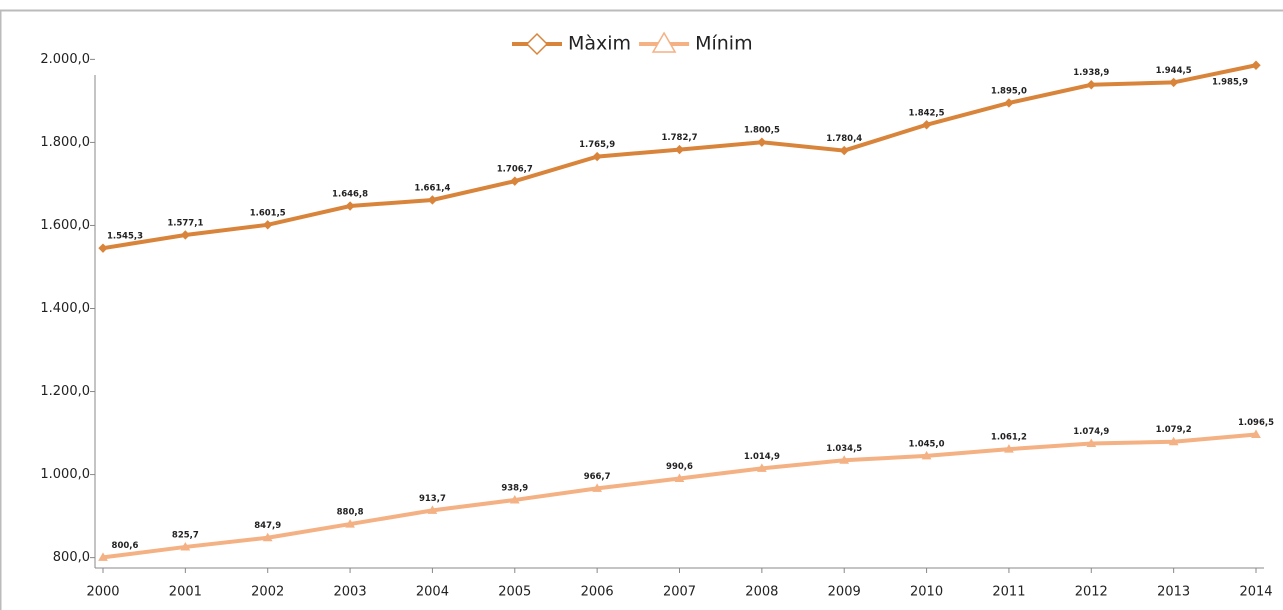  What do you see at coordinates (844, 139) in the screenshot?
I see `data-label: 1.780,4` at bounding box center [844, 139].